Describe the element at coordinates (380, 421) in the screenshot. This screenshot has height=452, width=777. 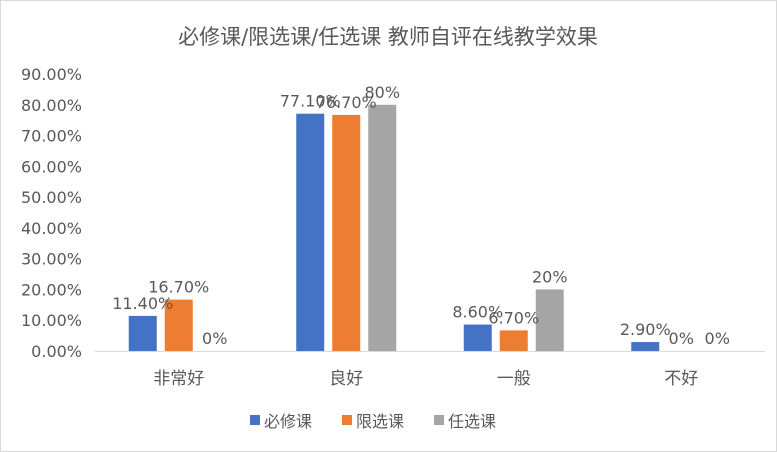
I see `legend-label: 限选课` at that location.